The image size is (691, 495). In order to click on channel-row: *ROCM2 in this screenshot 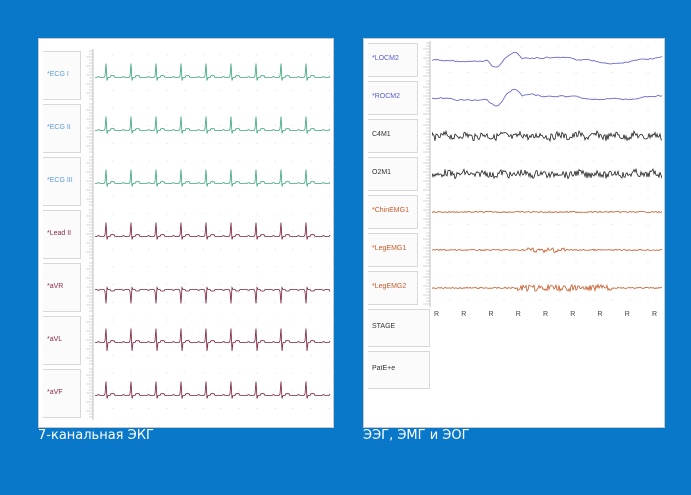, I will do `click(514, 98)`.